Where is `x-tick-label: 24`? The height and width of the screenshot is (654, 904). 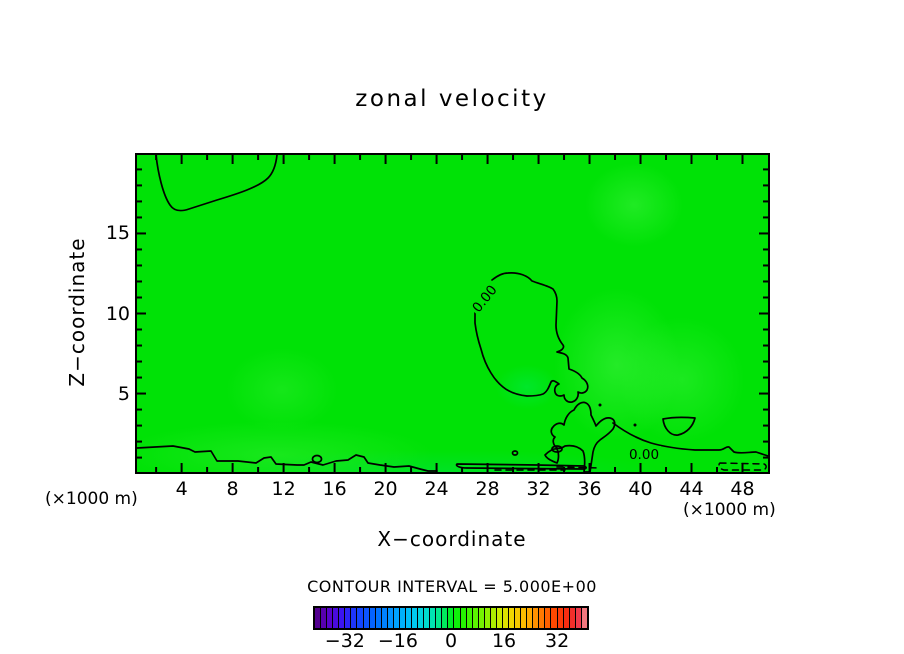 x-tick-label: 24 is located at coordinates (436, 489).